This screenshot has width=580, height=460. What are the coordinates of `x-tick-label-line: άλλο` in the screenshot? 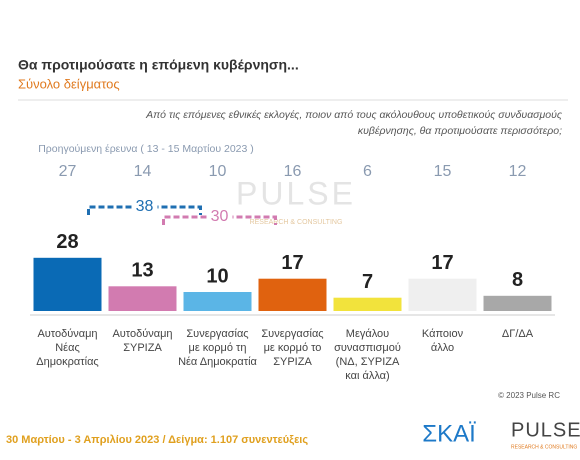 It's located at (442, 348).